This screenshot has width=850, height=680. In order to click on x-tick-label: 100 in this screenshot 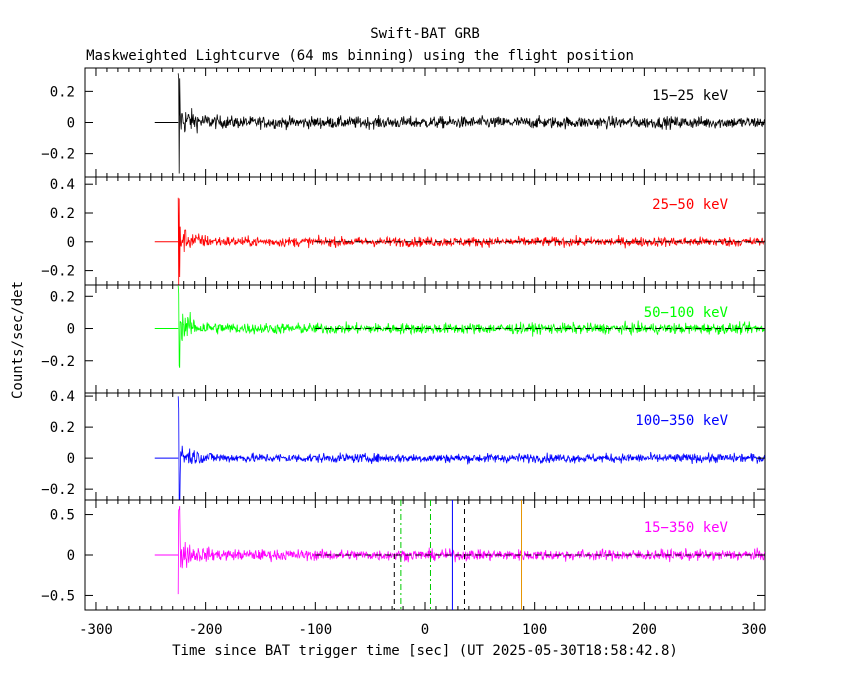, I will do `click(534, 630)`.